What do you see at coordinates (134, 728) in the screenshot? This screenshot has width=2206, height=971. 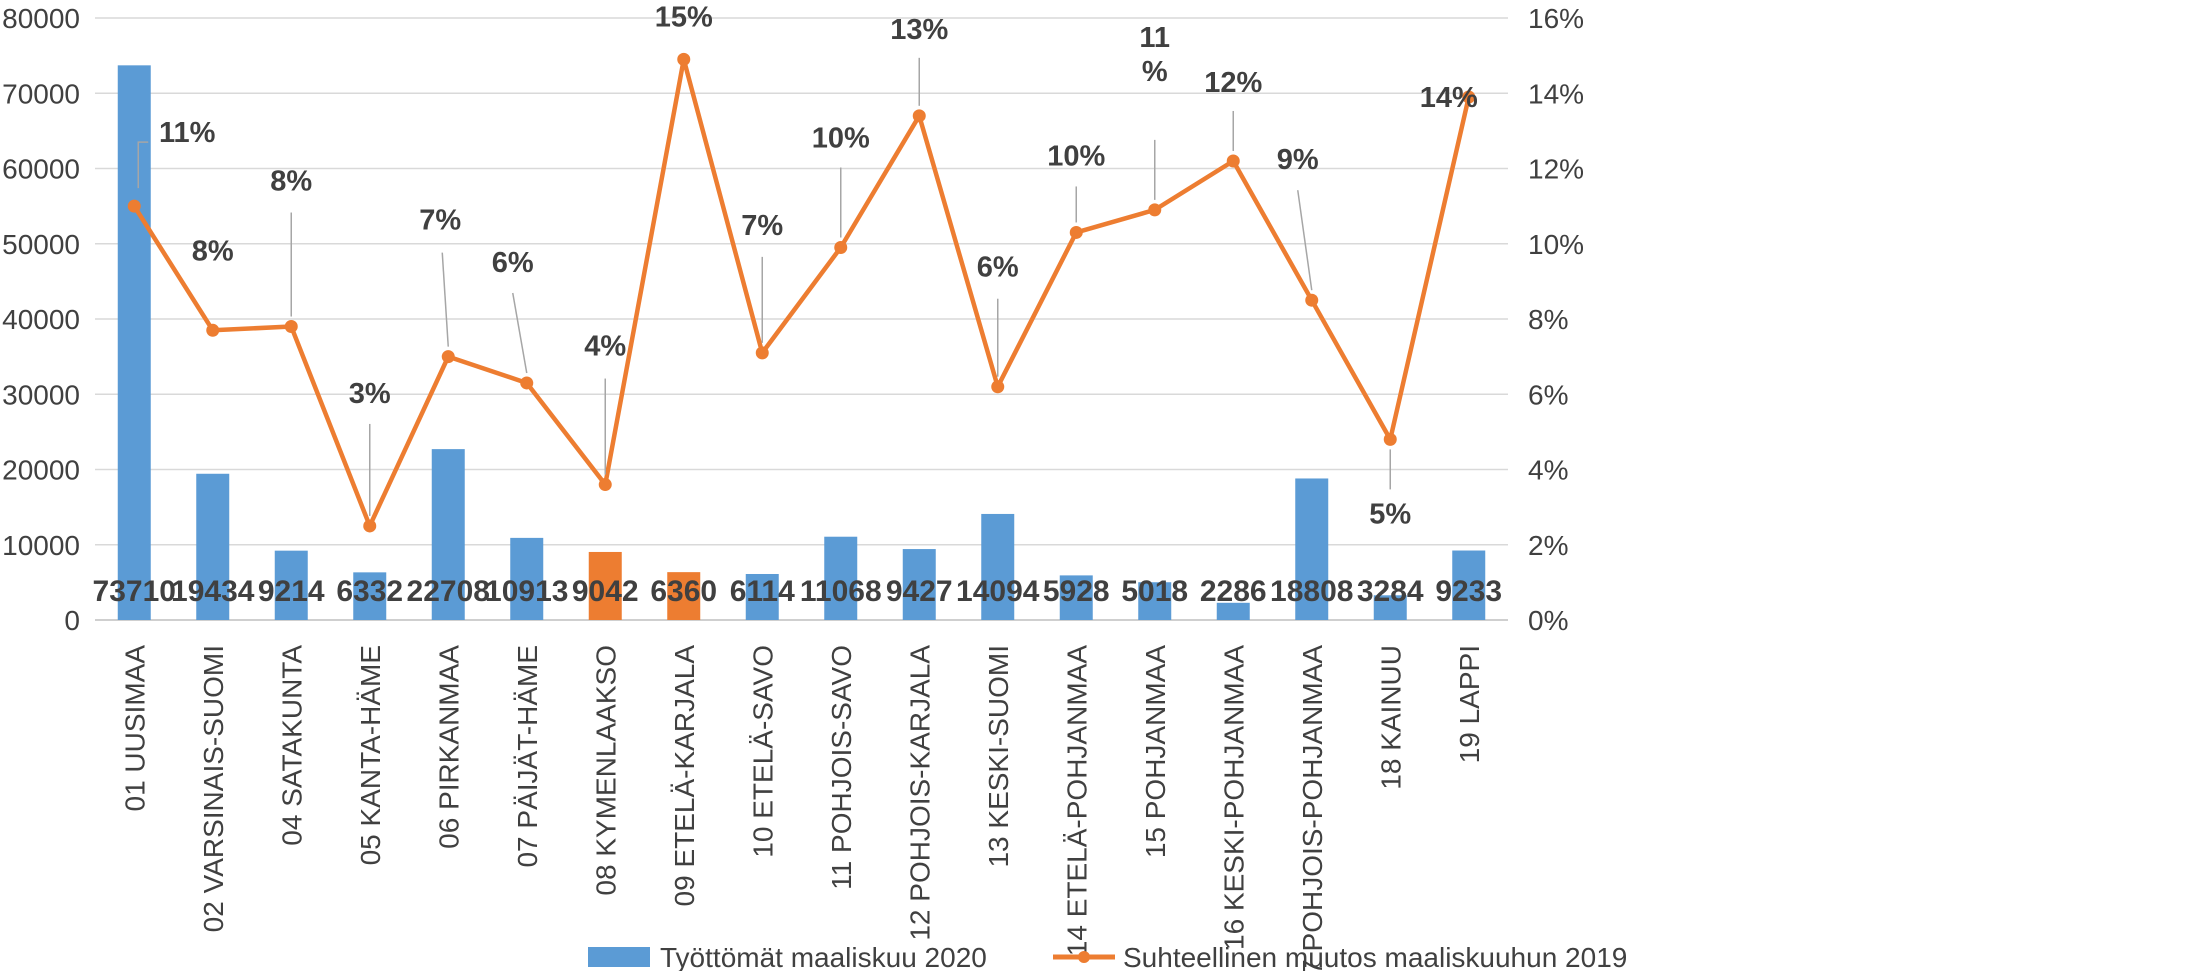 I see `category-label: 01 UUSIMAA` at bounding box center [134, 728].